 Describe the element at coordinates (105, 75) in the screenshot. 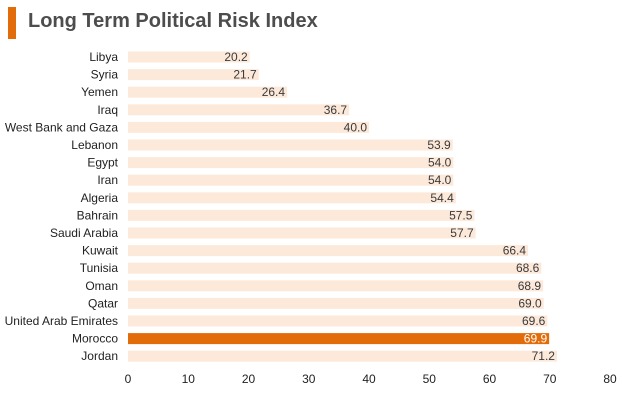

I see `category-label: Syria` at that location.